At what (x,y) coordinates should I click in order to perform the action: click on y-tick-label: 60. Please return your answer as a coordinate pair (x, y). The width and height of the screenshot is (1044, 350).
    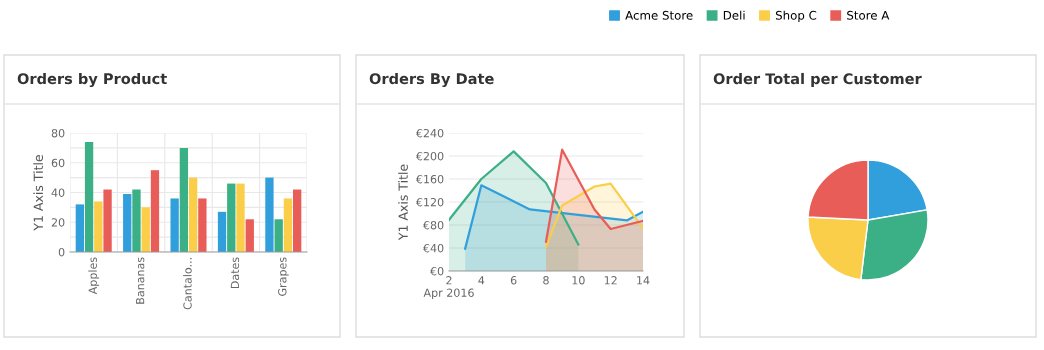
    Looking at the image, I should click on (58, 163).